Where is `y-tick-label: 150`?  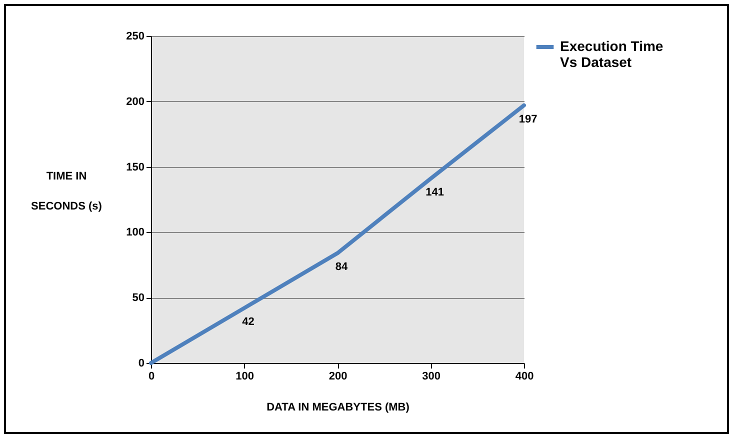 y-tick-label: 150 is located at coordinates (135, 167).